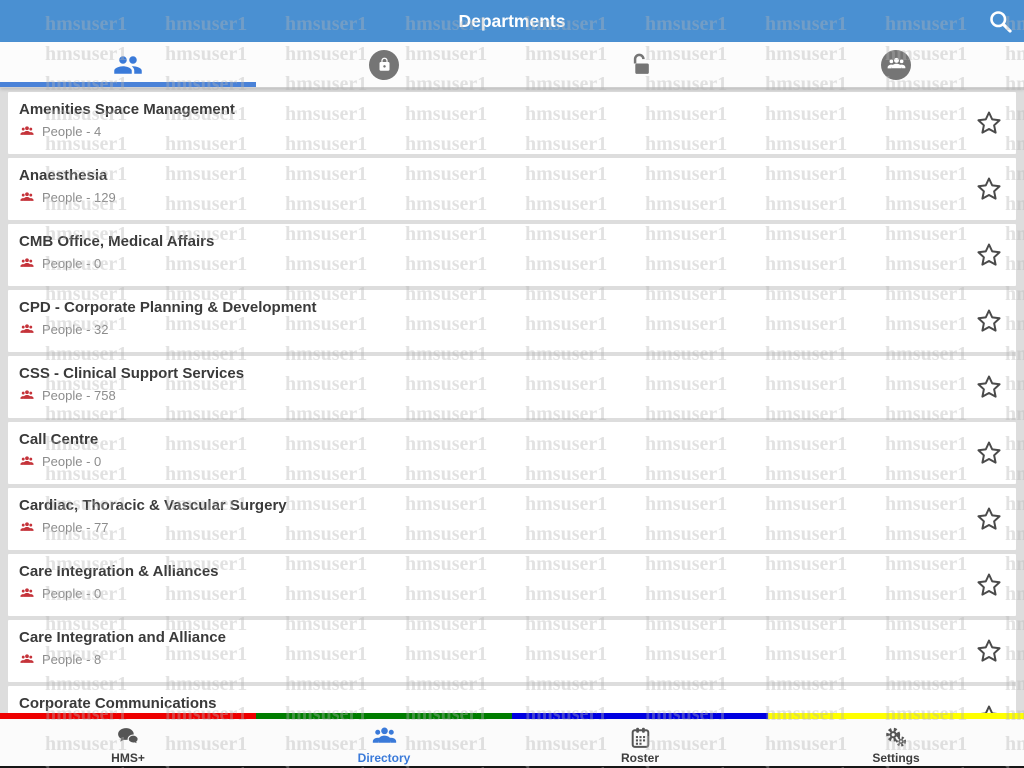 The height and width of the screenshot is (768, 1024). I want to click on filter-tab-groups, so click(896, 64).